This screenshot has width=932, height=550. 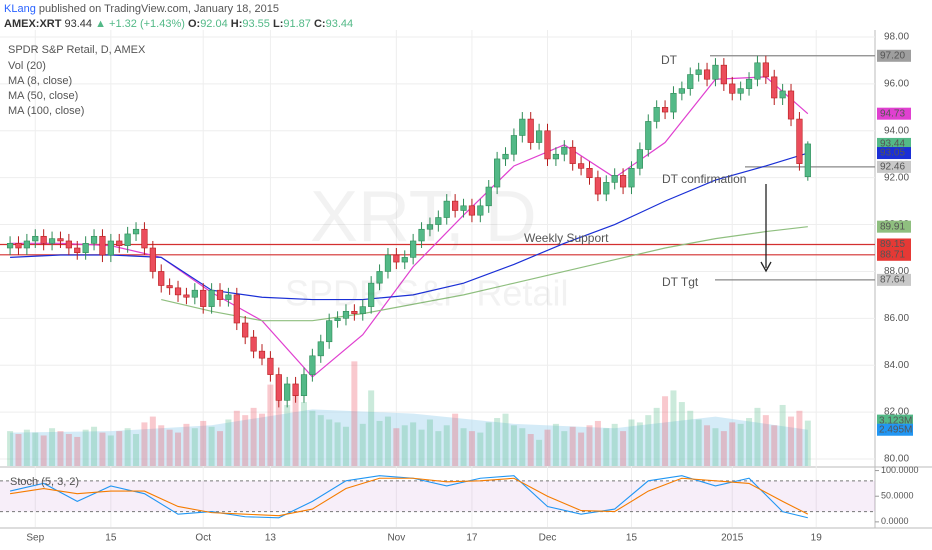 I want to click on arrow-head, so click(x=766, y=267).